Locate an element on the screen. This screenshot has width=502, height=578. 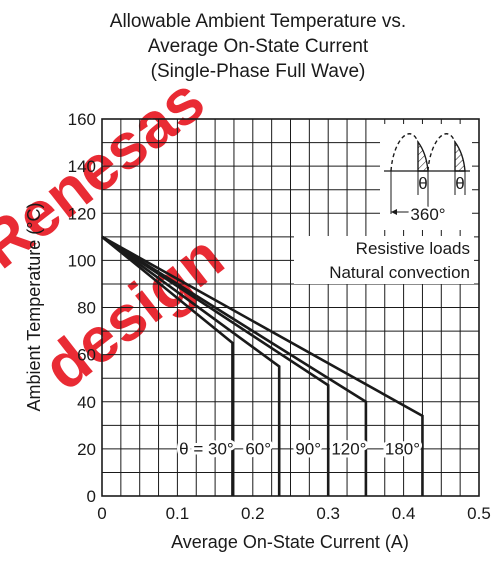
series-label: θ = 30° is located at coordinates (206, 449).